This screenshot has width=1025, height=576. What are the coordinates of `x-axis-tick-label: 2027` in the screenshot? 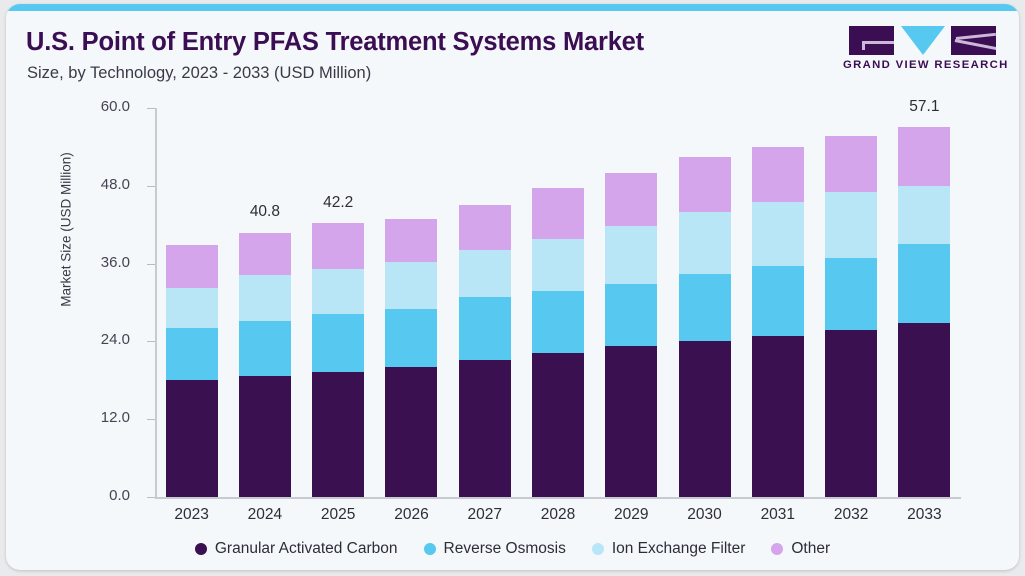 It's located at (484, 514).